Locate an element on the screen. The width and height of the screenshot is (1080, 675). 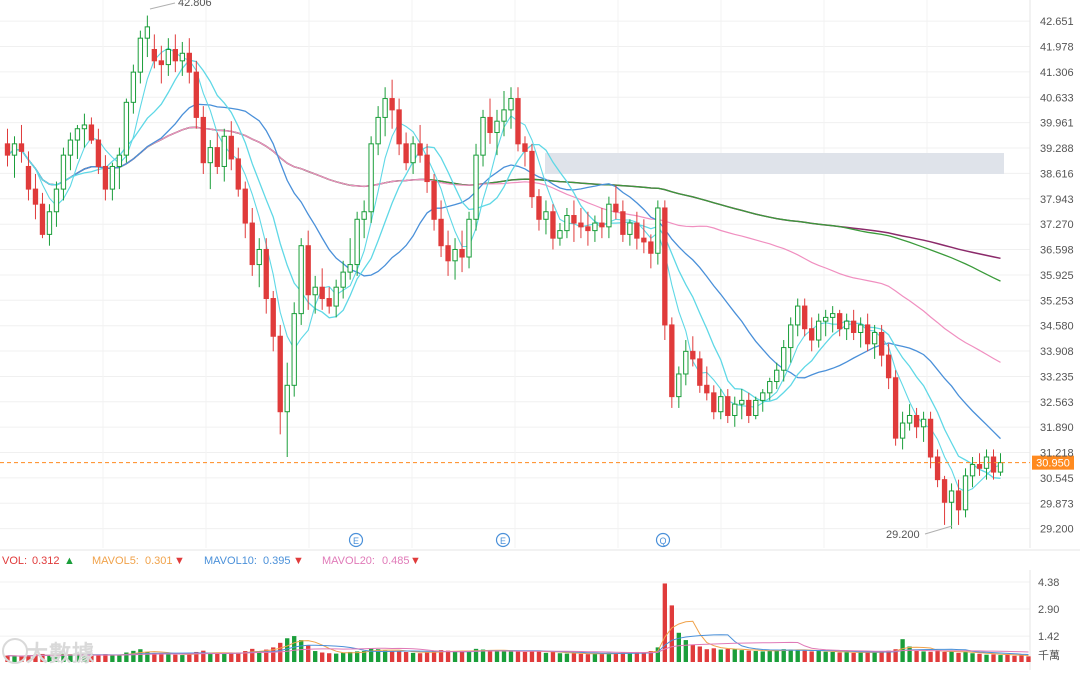
low-annotation: 29.200 is located at coordinates (919, 533).